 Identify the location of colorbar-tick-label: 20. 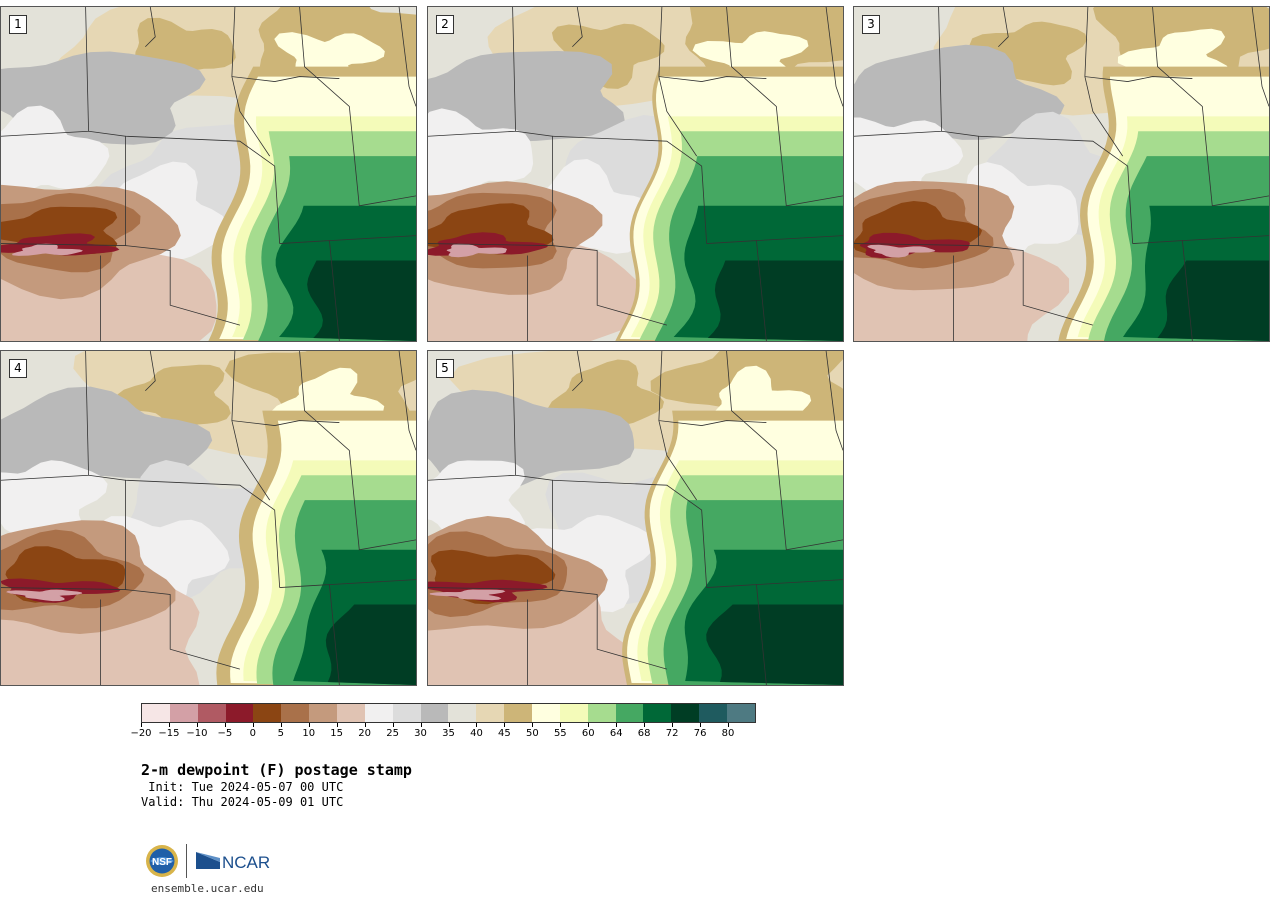
(364, 733).